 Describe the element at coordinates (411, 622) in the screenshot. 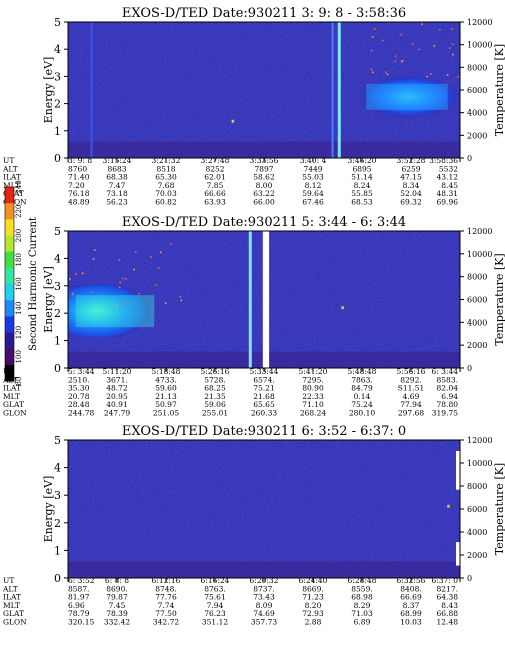

I see `table-cell: 10.03` at that location.